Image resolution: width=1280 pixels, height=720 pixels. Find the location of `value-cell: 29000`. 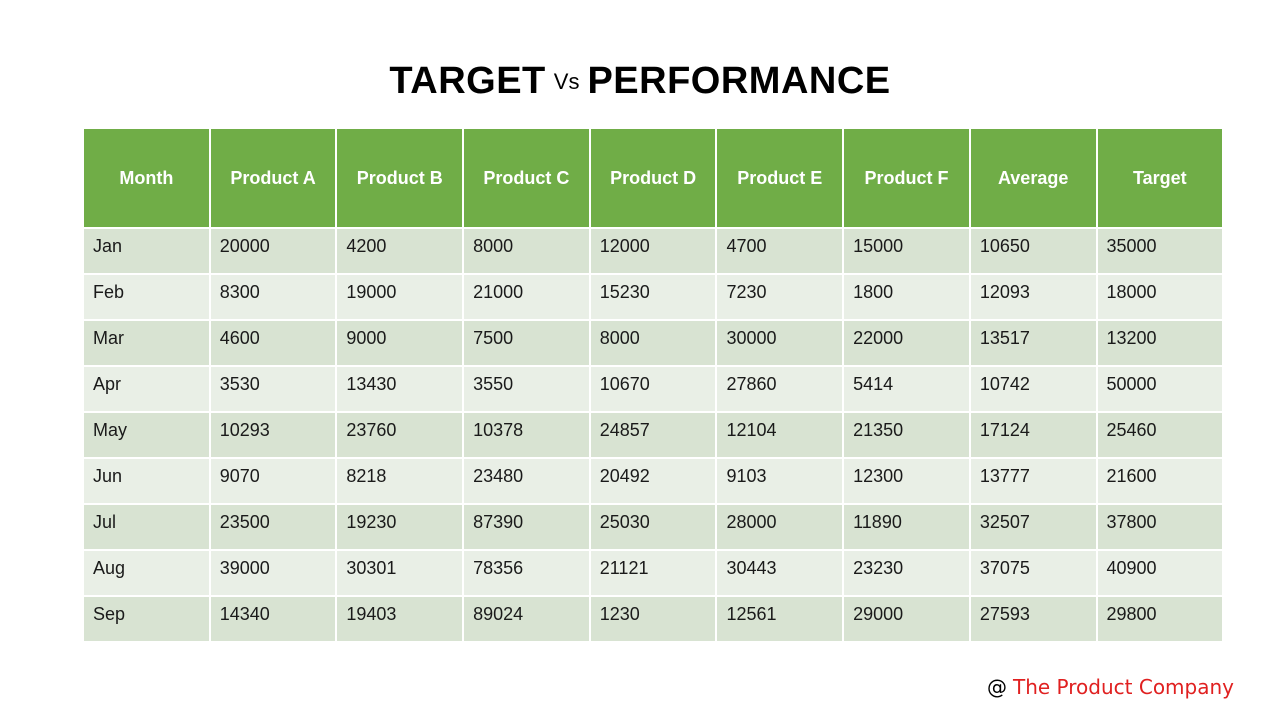

value-cell: 29000 is located at coordinates (906, 619).